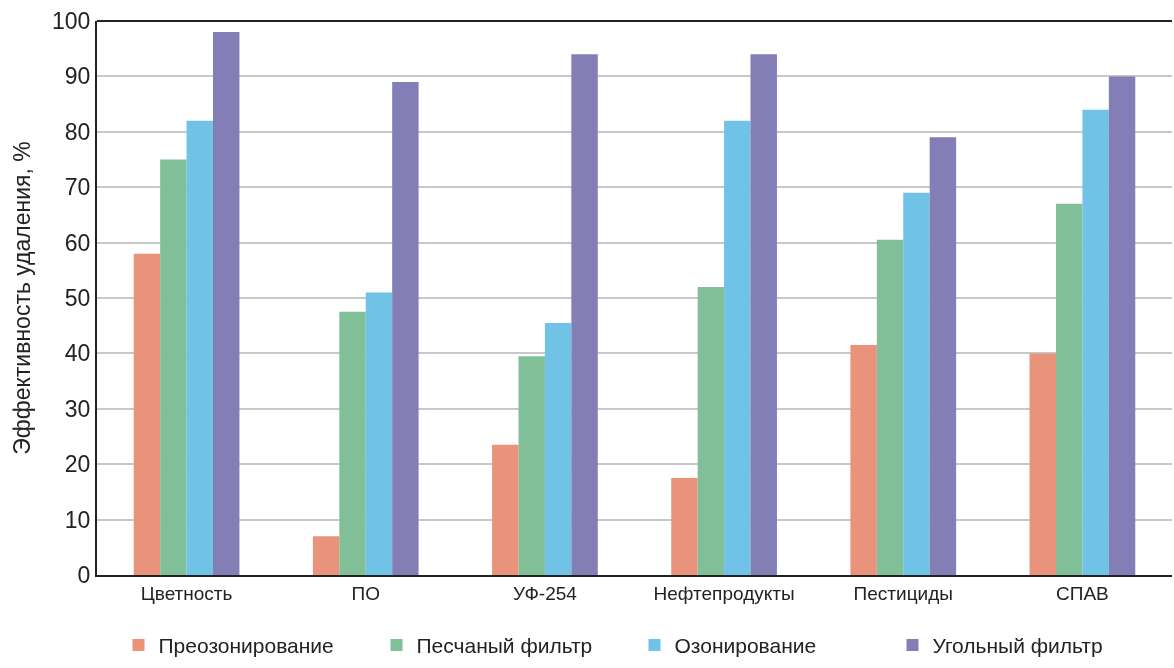 The image size is (1174, 668). What do you see at coordinates (71, 21) in the screenshot?
I see `y-tick-label: 100` at bounding box center [71, 21].